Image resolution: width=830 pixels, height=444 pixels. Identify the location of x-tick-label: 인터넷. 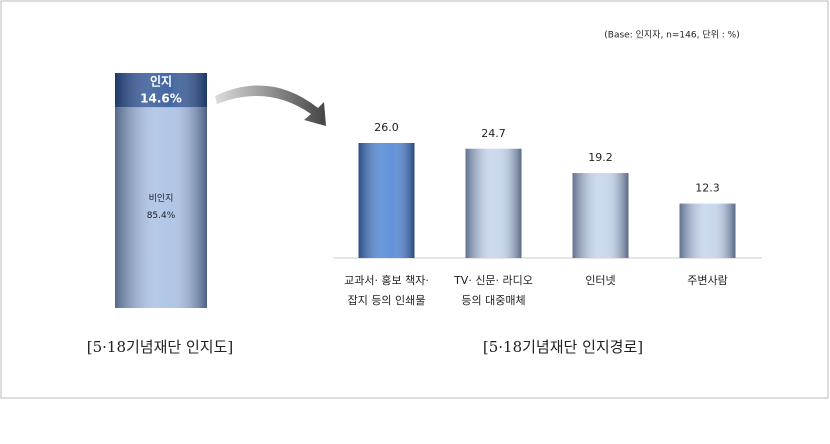
(600, 280).